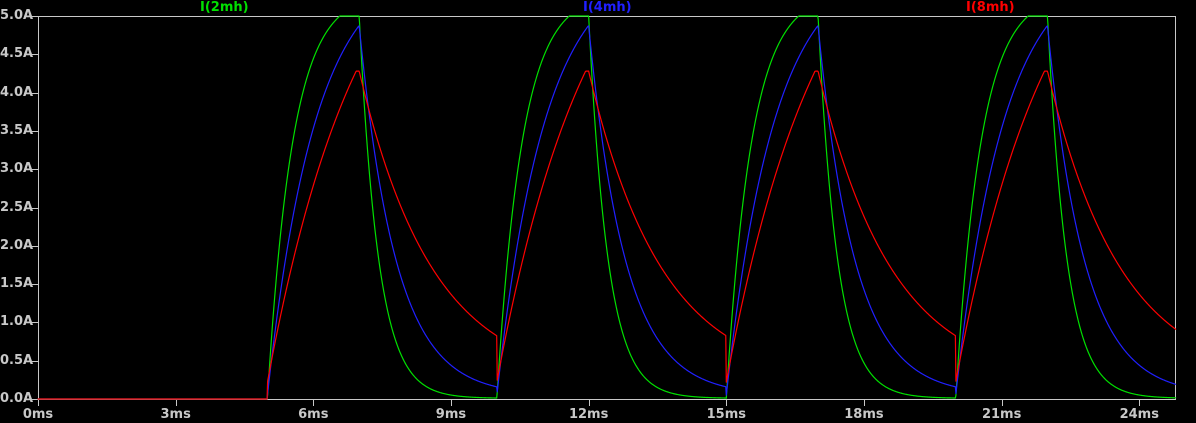  What do you see at coordinates (1001, 414) in the screenshot?
I see `x-tick-label: 21ms` at bounding box center [1001, 414].